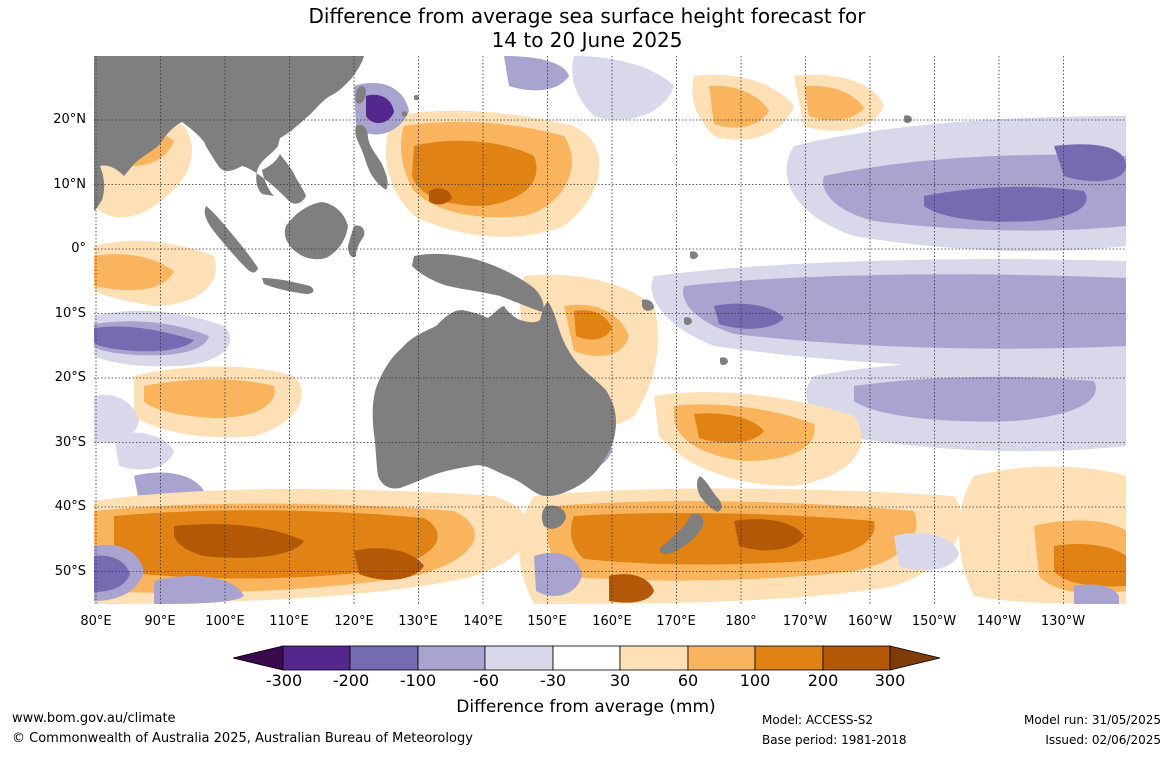  Describe the element at coordinates (709, 494) in the screenshot. I see `land-nz-north` at that location.